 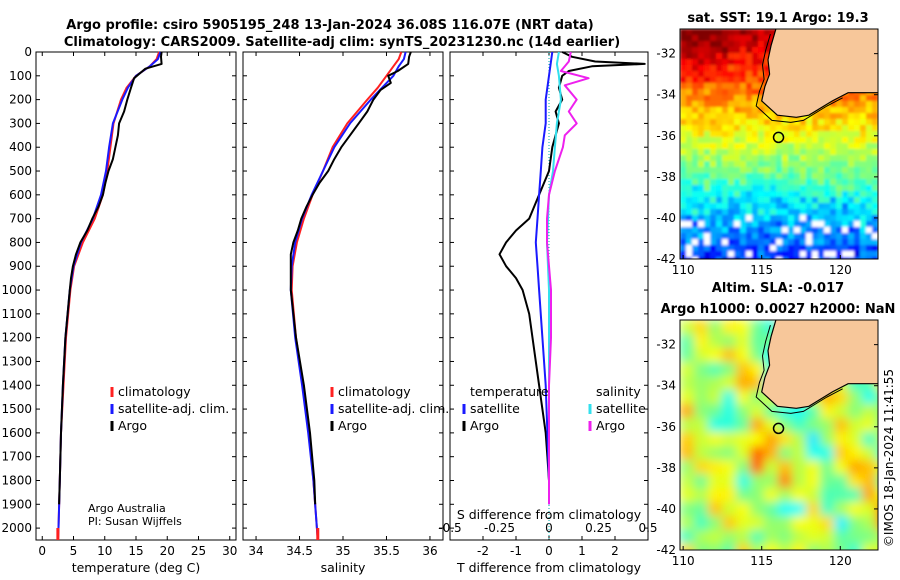 I want to click on legend-climatology: climatology, so click(x=374, y=391).